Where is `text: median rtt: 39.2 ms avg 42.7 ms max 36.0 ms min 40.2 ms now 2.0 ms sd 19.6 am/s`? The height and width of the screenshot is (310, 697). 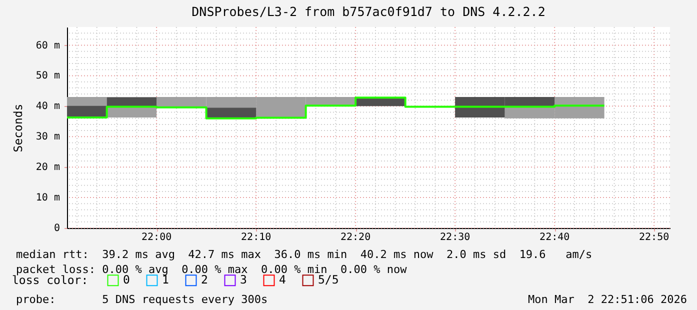 text: median rtt: 39.2 ms avg 42.7 ms max 36.0 ms min 40.2 ms now 2.0 ms sd 19.6 am/s is located at coordinates (304, 255).